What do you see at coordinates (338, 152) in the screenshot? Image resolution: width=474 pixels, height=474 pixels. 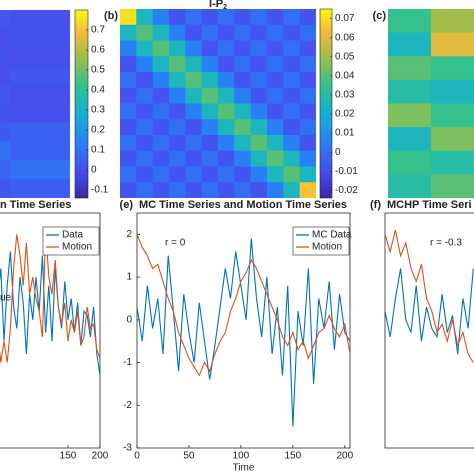 I see `colorbar-tick-label: 0` at bounding box center [338, 152].